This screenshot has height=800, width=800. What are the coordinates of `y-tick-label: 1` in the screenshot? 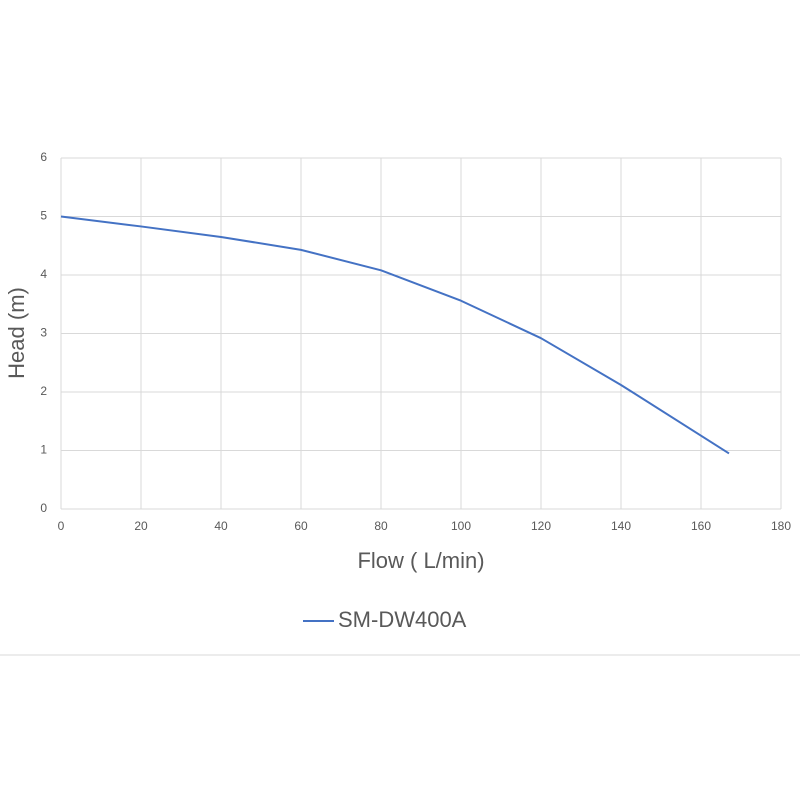 It's located at (43, 450).